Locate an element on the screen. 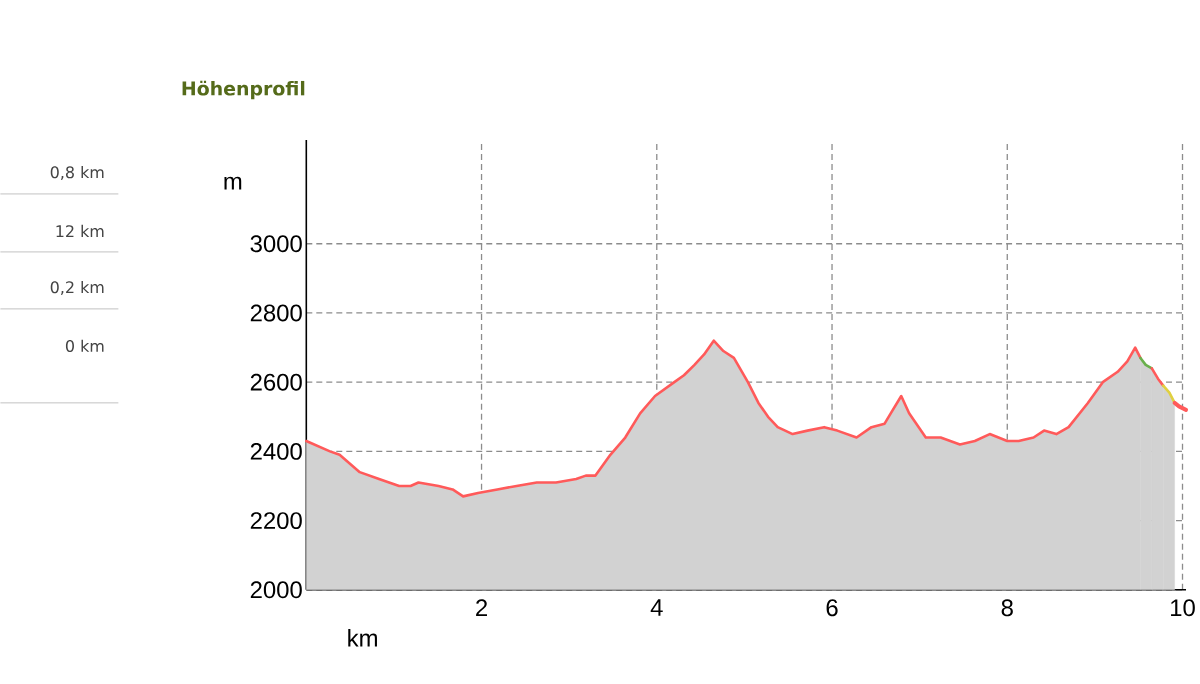  y-tick-label: 2400 is located at coordinates (276, 451).